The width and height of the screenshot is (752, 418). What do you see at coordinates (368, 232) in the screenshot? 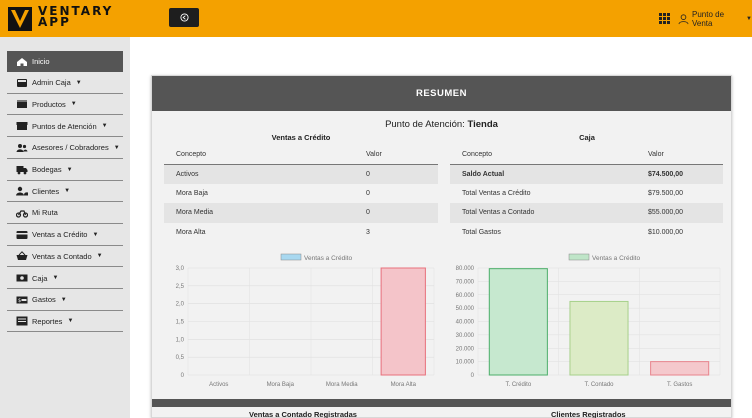
I see `table-cell: 3` at bounding box center [368, 232].